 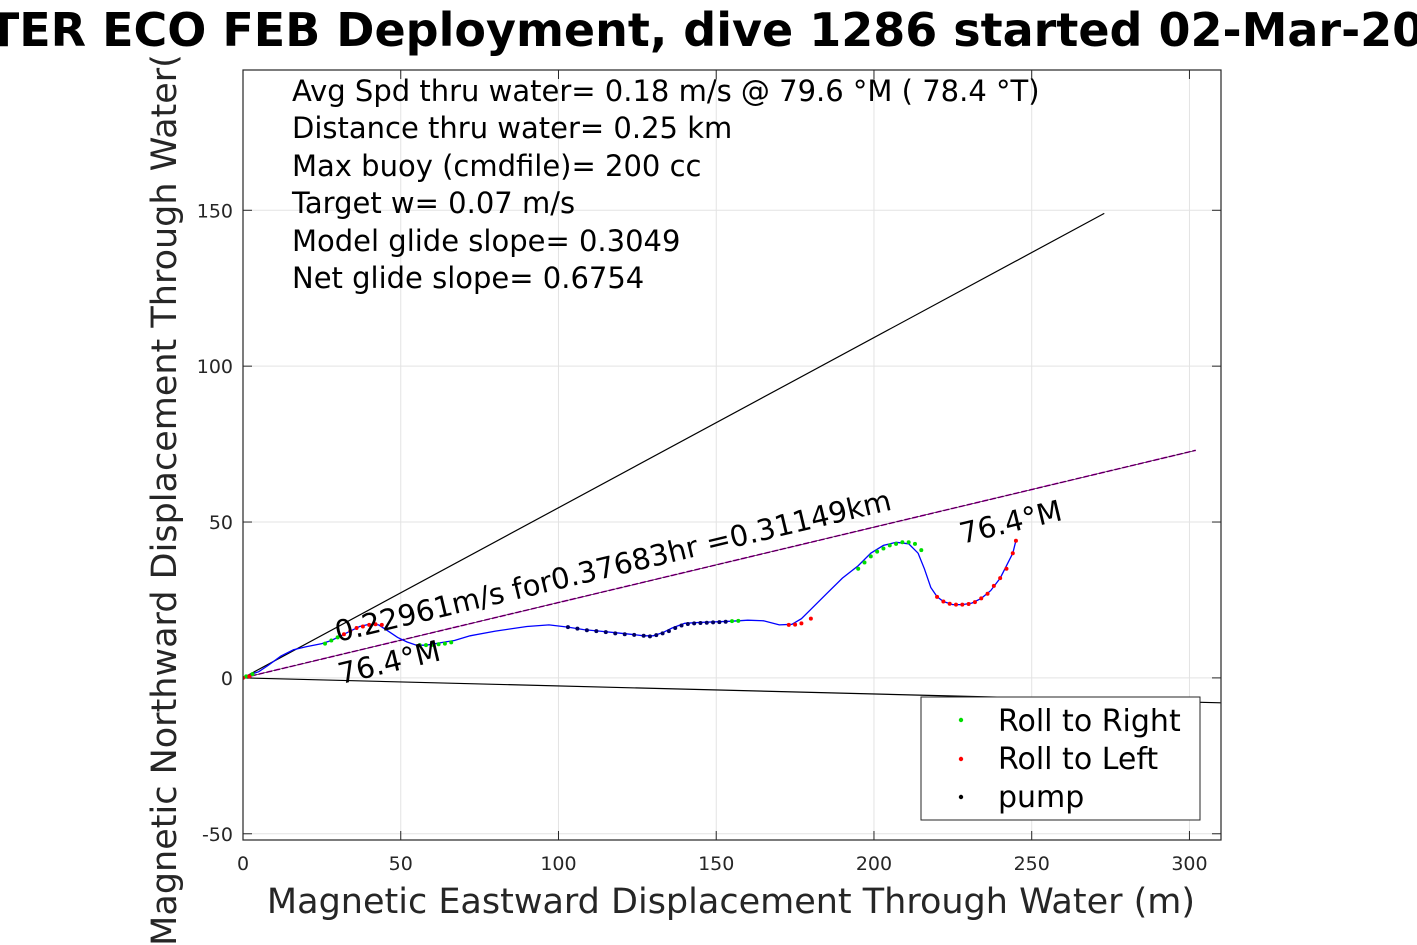 I want to click on y-tick-label: 0, so click(x=227, y=679).